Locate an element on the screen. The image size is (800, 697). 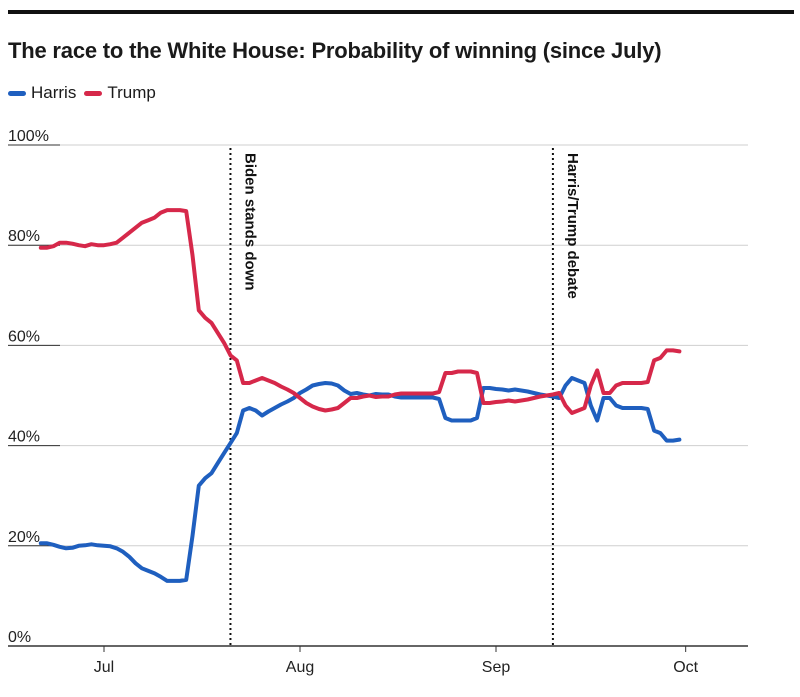
annotation-label: Harris/Trump debate is located at coordinates (572, 226).